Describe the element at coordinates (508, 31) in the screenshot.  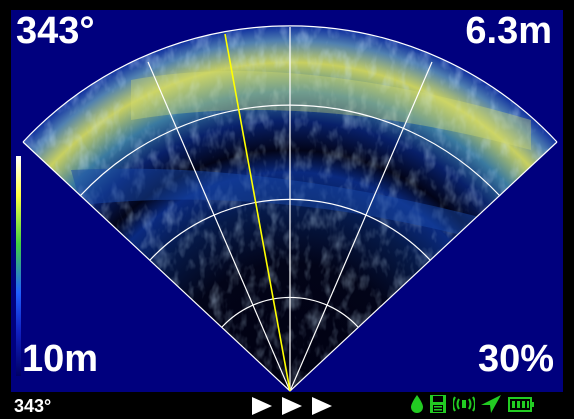
I see `range-readout: 6.3m` at that location.